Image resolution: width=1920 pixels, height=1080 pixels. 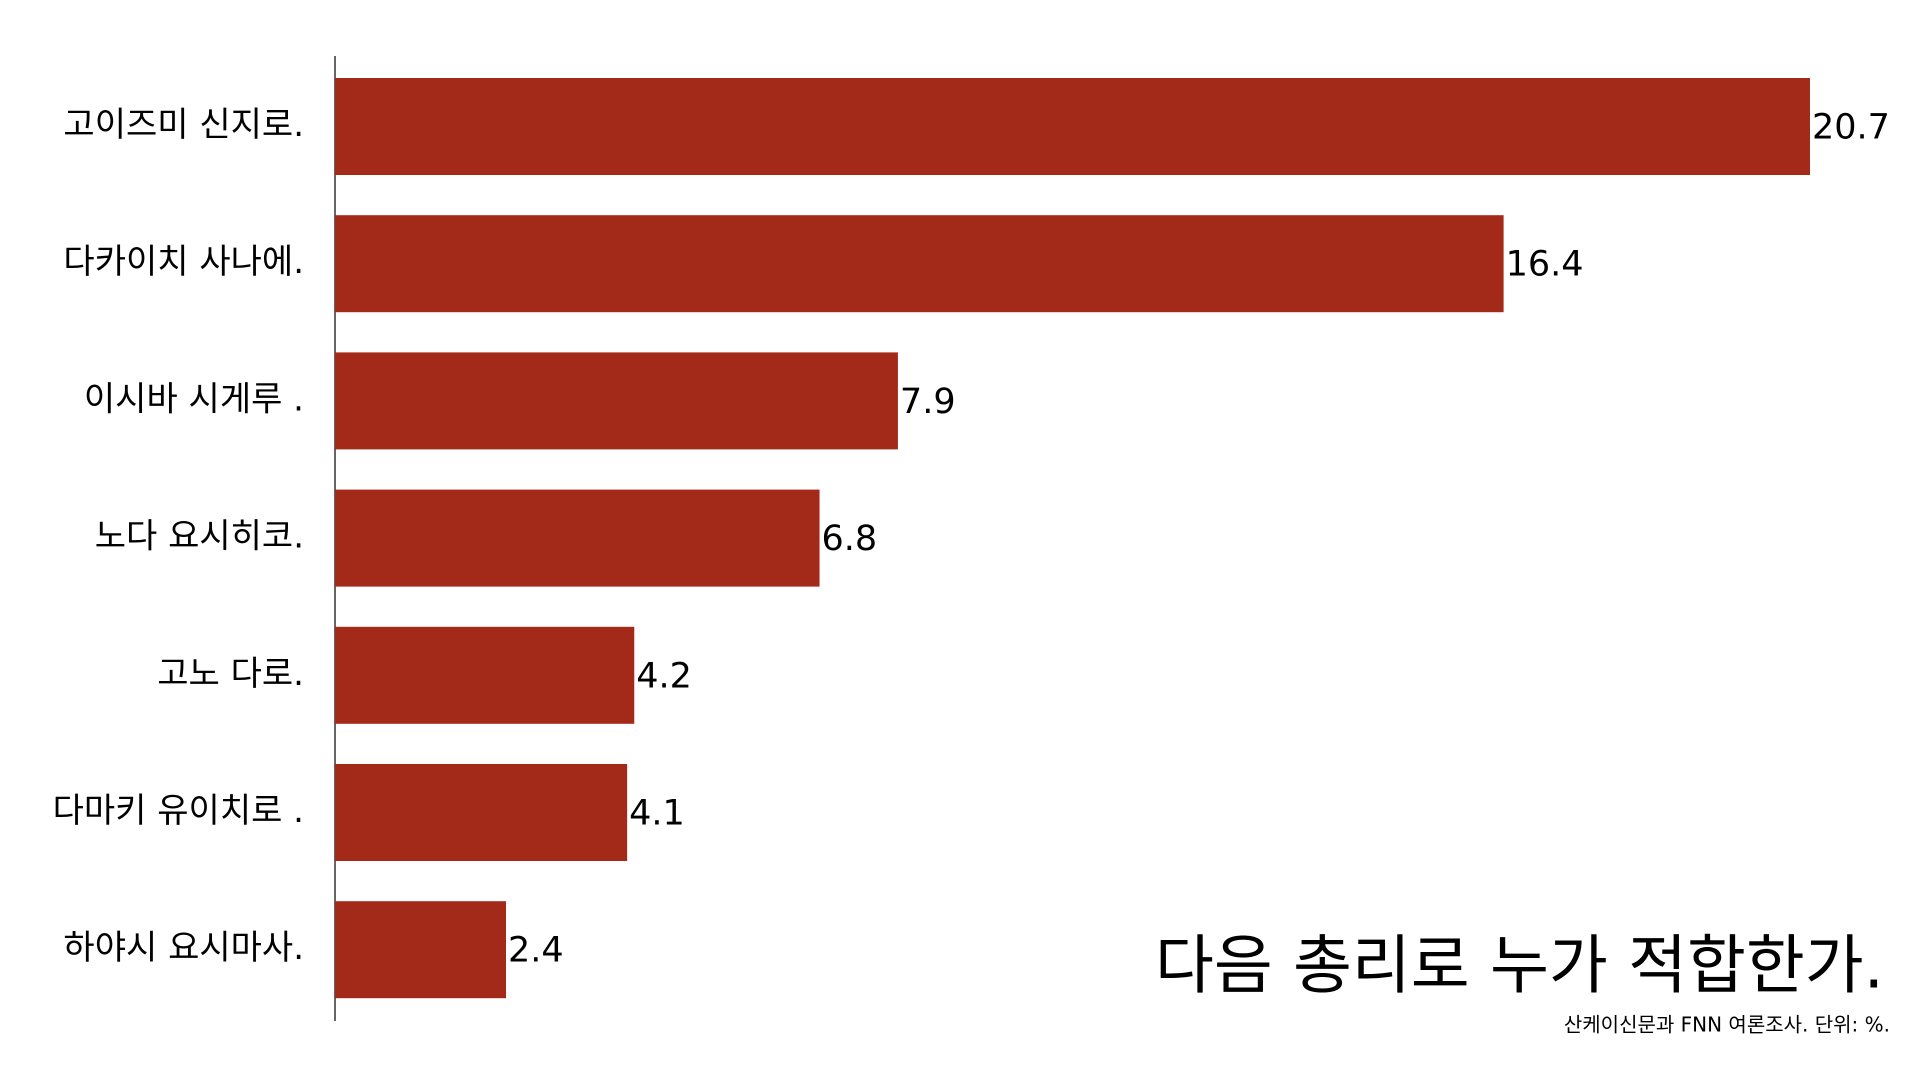 What do you see at coordinates (850, 539) in the screenshot?
I see `value-label: 6.8` at bounding box center [850, 539].